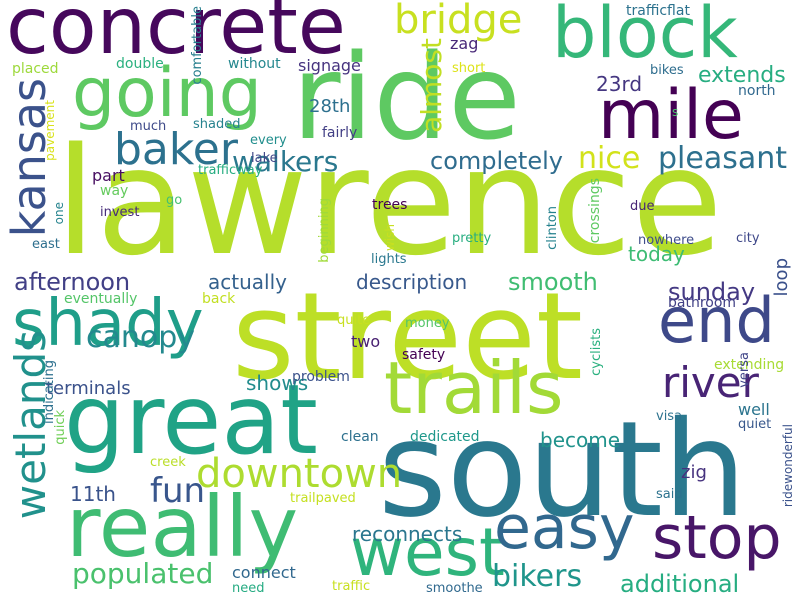 The image size is (800, 600). Describe the element at coordinates (114, 191) in the screenshot. I see `word-way: way` at that location.